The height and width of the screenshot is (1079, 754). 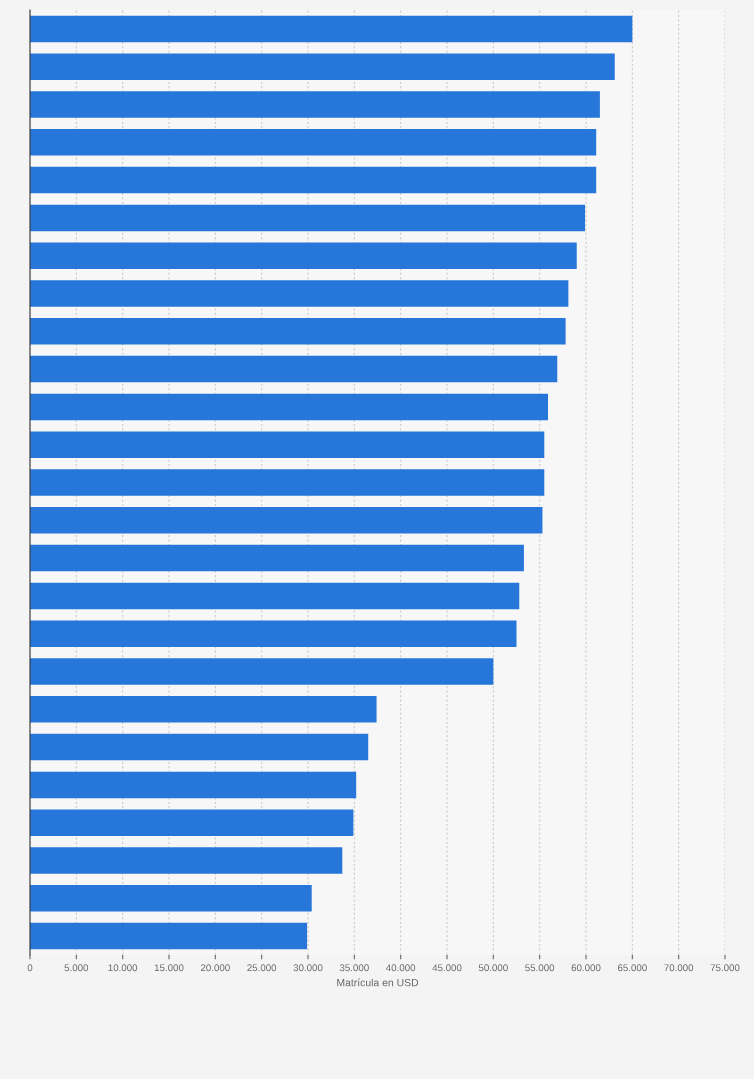 I want to click on x-tick-label: 5.000, so click(x=76, y=968).